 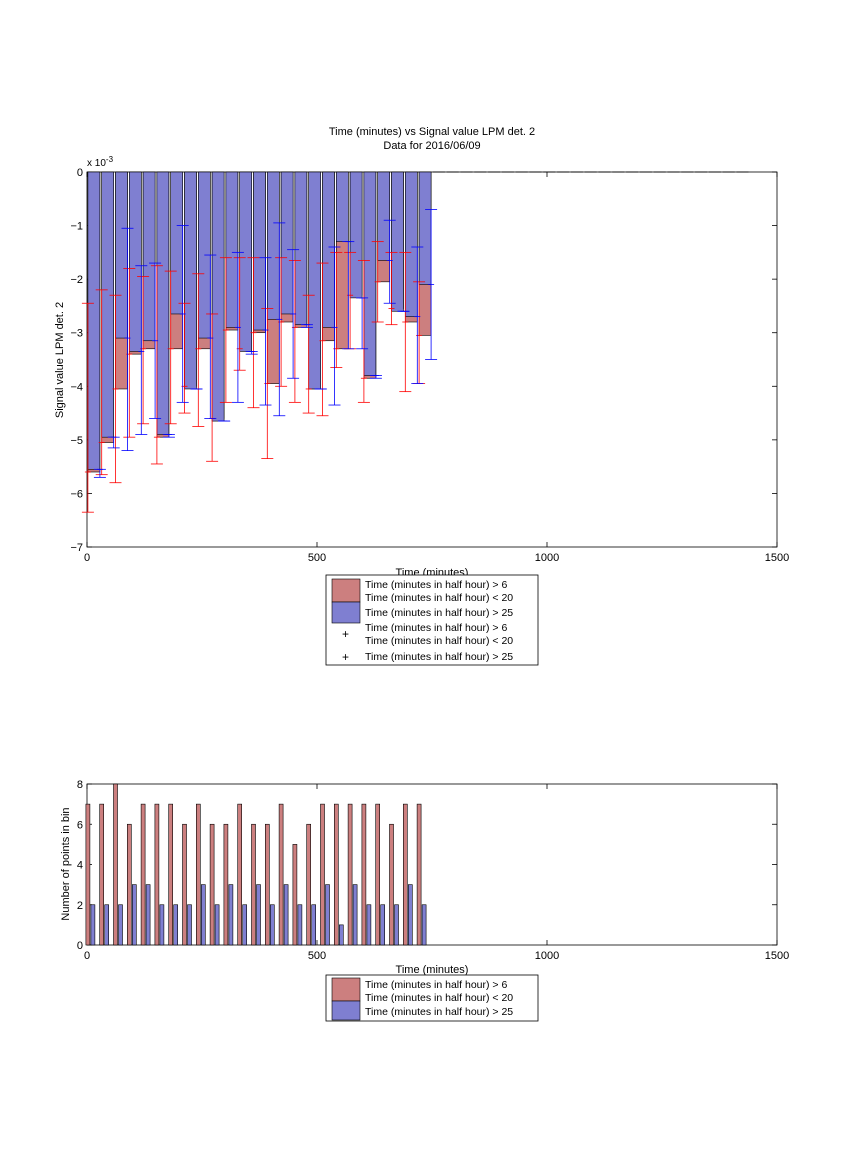 I want to click on chart1-subtitle: Data for 2016/06/09, so click(x=431, y=146).